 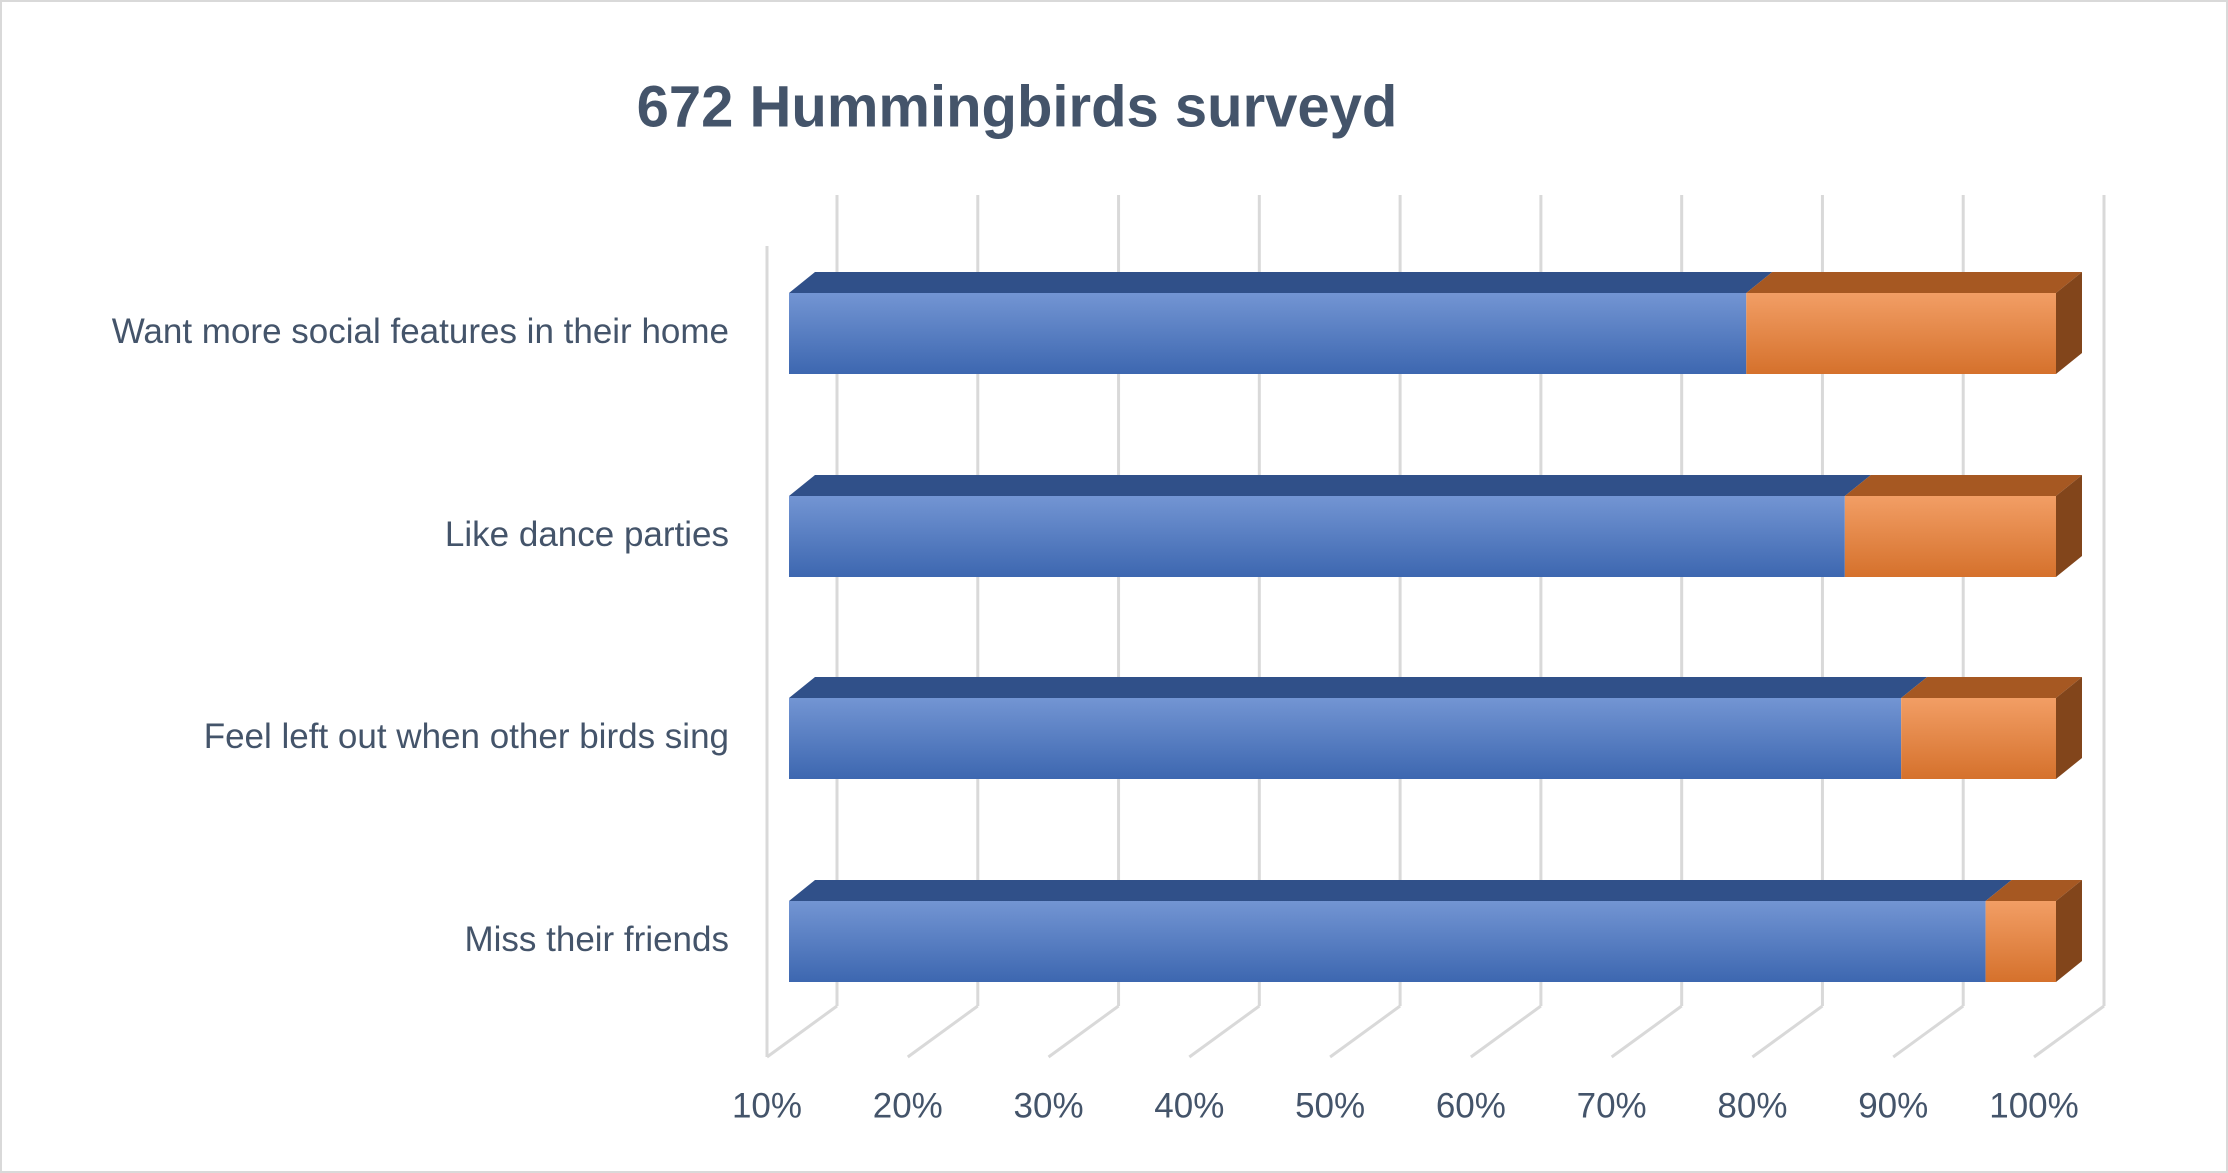 I want to click on chart-title: 672 Hummingbirds surveyd, so click(x=1017, y=106).